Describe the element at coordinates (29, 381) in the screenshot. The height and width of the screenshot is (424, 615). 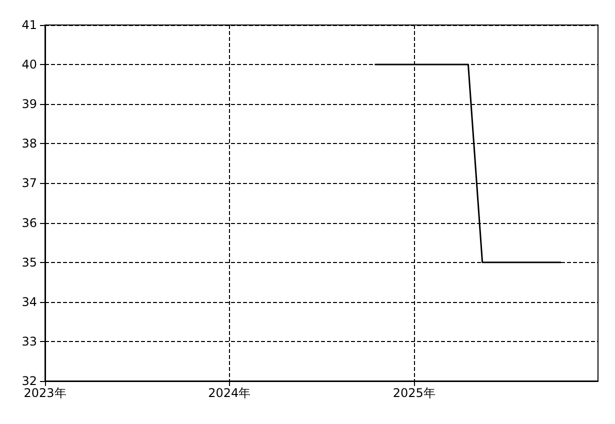
I see `y-tick-label: 32` at that location.